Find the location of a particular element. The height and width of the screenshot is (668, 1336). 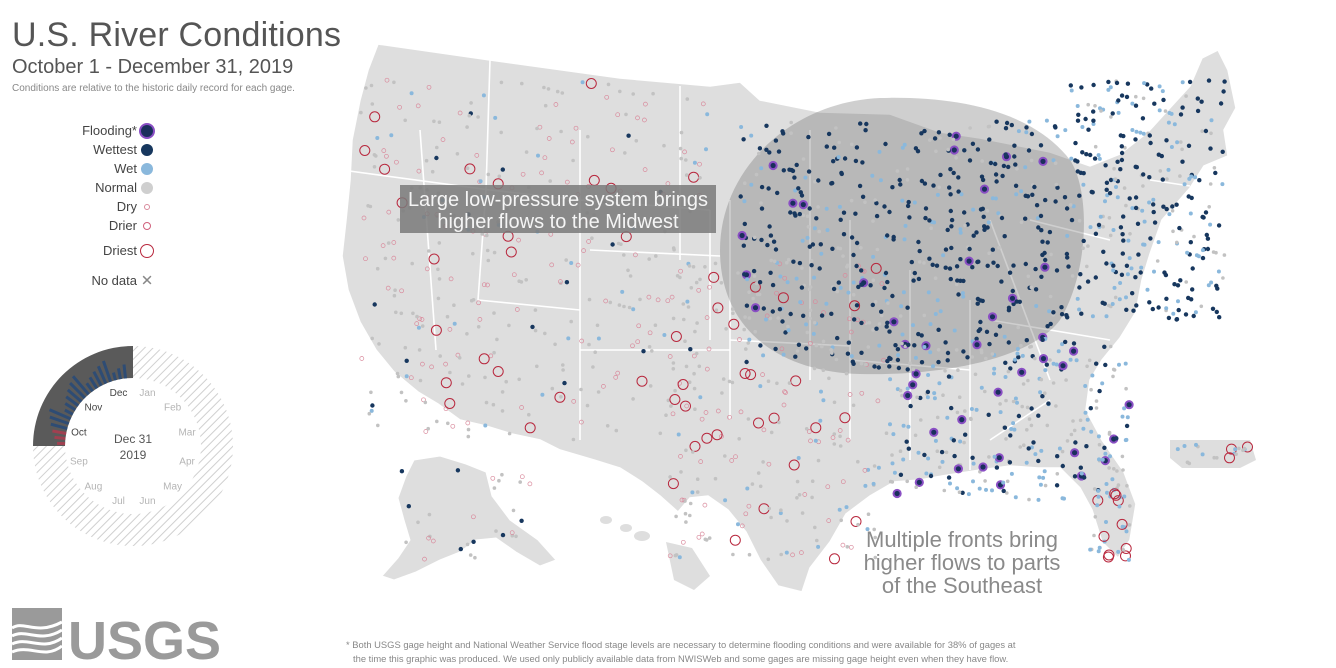

legend-item-flooding: Flooding* is located at coordinates (115, 131).